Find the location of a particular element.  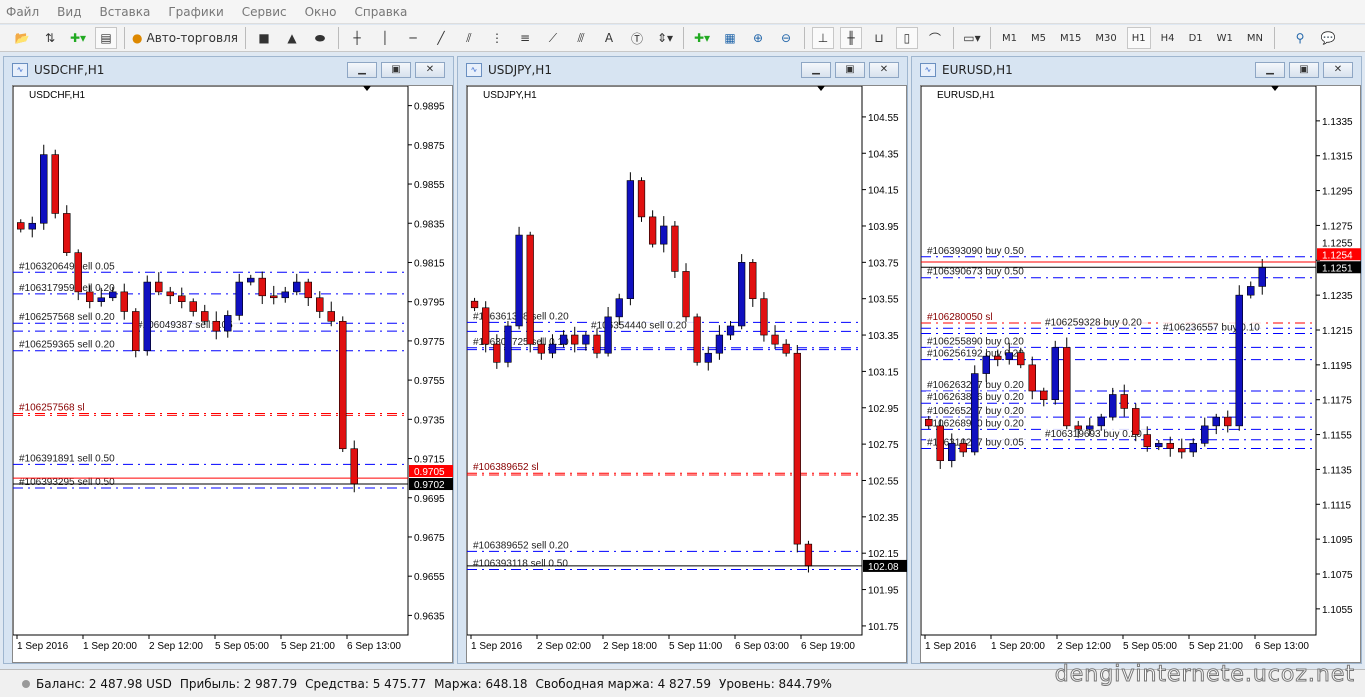

vertical-line-icon: │ is located at coordinates (385, 38).